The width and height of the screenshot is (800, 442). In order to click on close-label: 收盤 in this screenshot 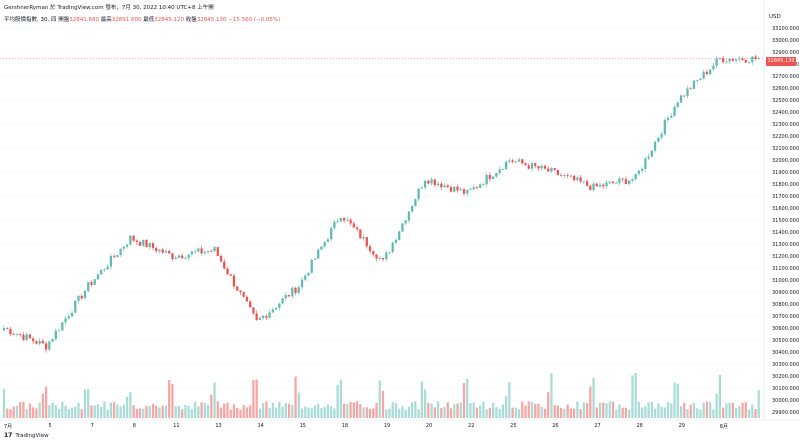, I will do `click(191, 20)`.